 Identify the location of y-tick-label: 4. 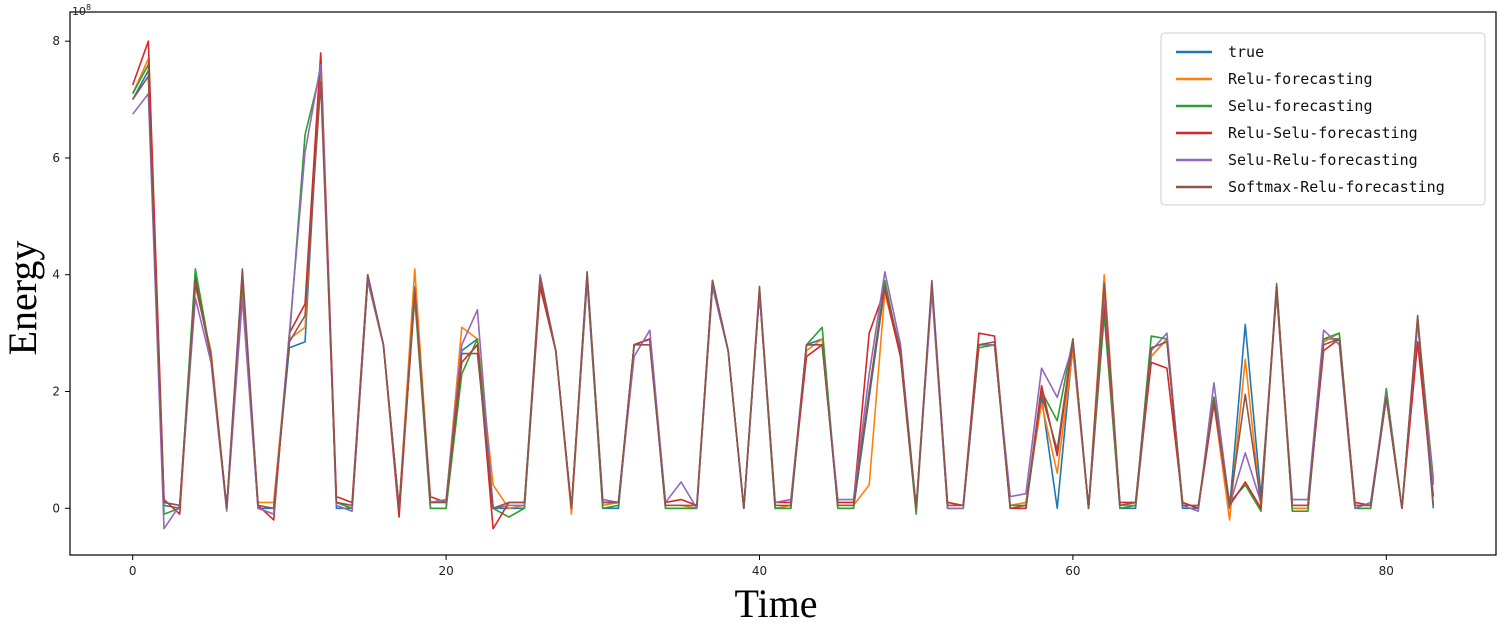
(56, 275).